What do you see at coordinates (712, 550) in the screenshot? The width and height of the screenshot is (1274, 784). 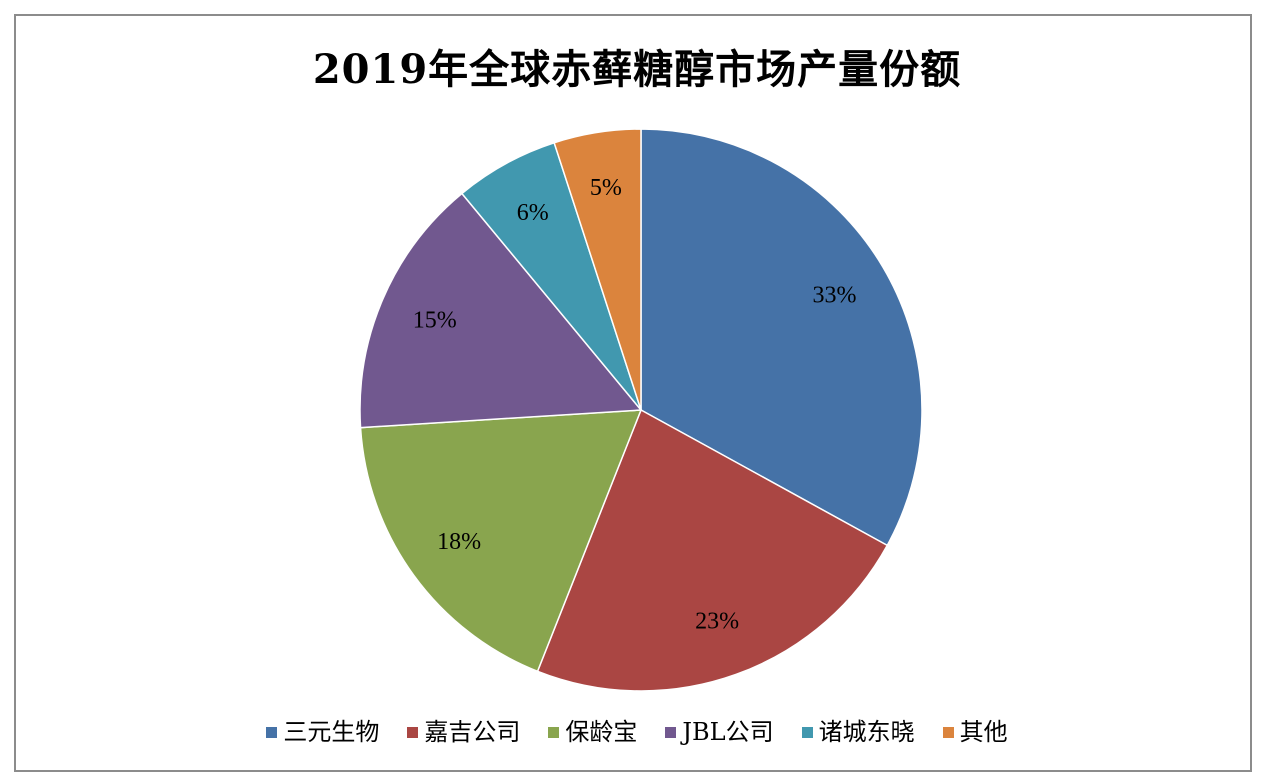 I see `pie-slice-cargill` at bounding box center [712, 550].